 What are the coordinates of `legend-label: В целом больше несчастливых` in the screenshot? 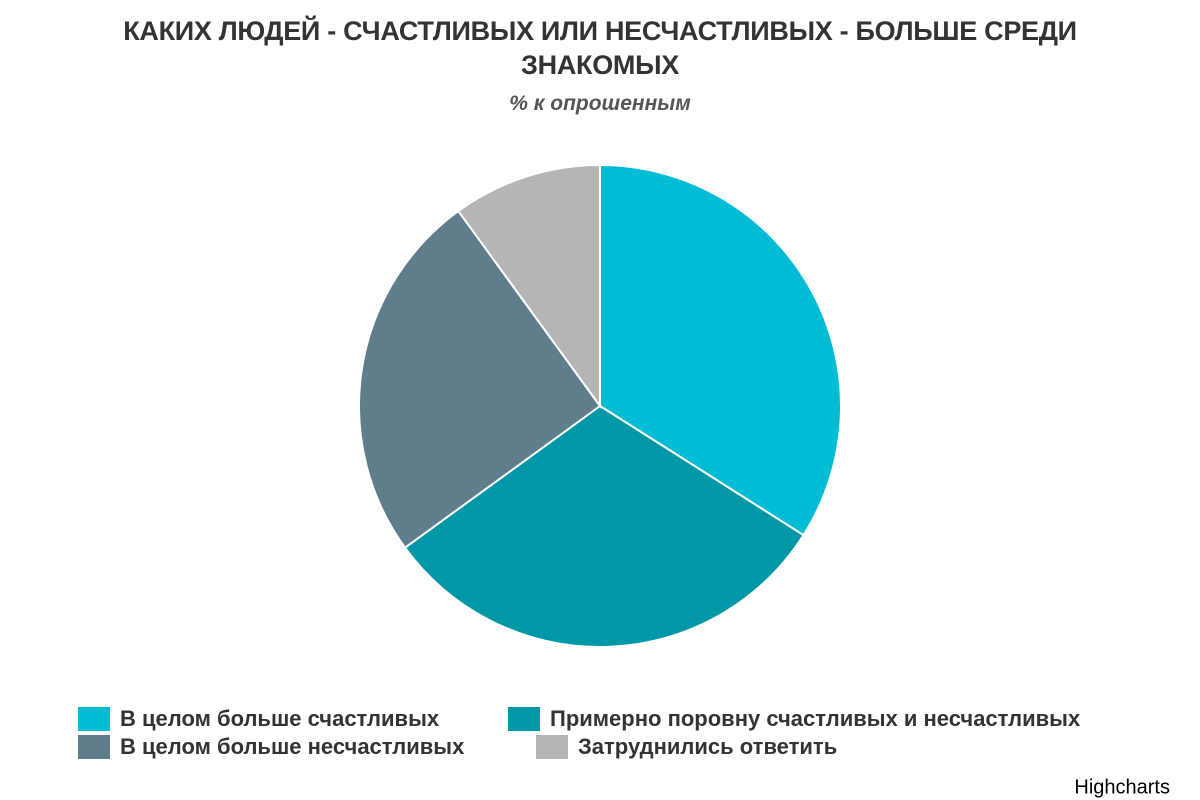 It's located at (292, 746).